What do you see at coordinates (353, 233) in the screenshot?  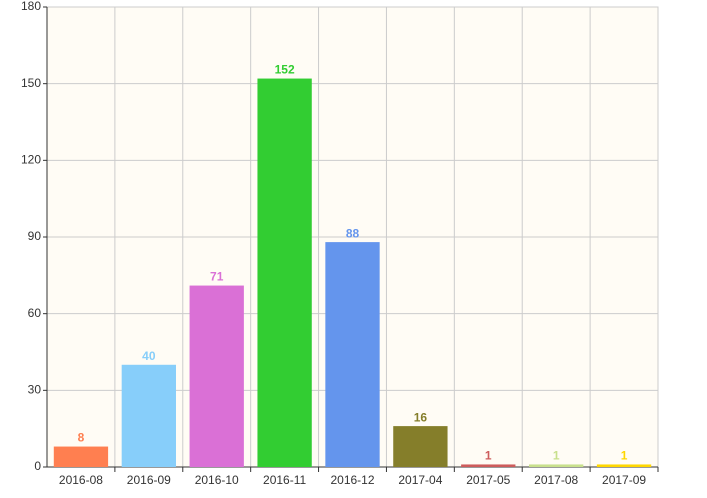 I see `data-label: 88` at bounding box center [353, 233].